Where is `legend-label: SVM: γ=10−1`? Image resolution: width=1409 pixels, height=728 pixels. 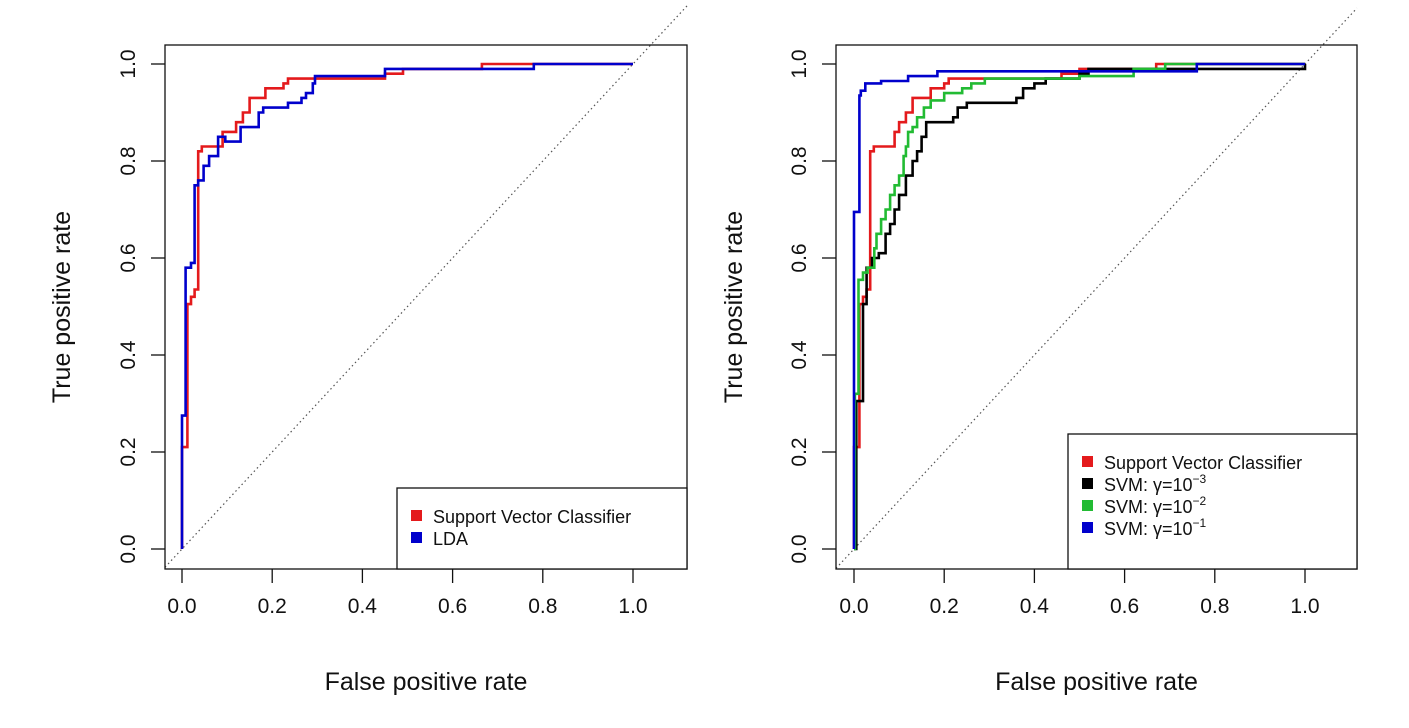
legend-label: SVM: γ=10−1 is located at coordinates (1155, 527).